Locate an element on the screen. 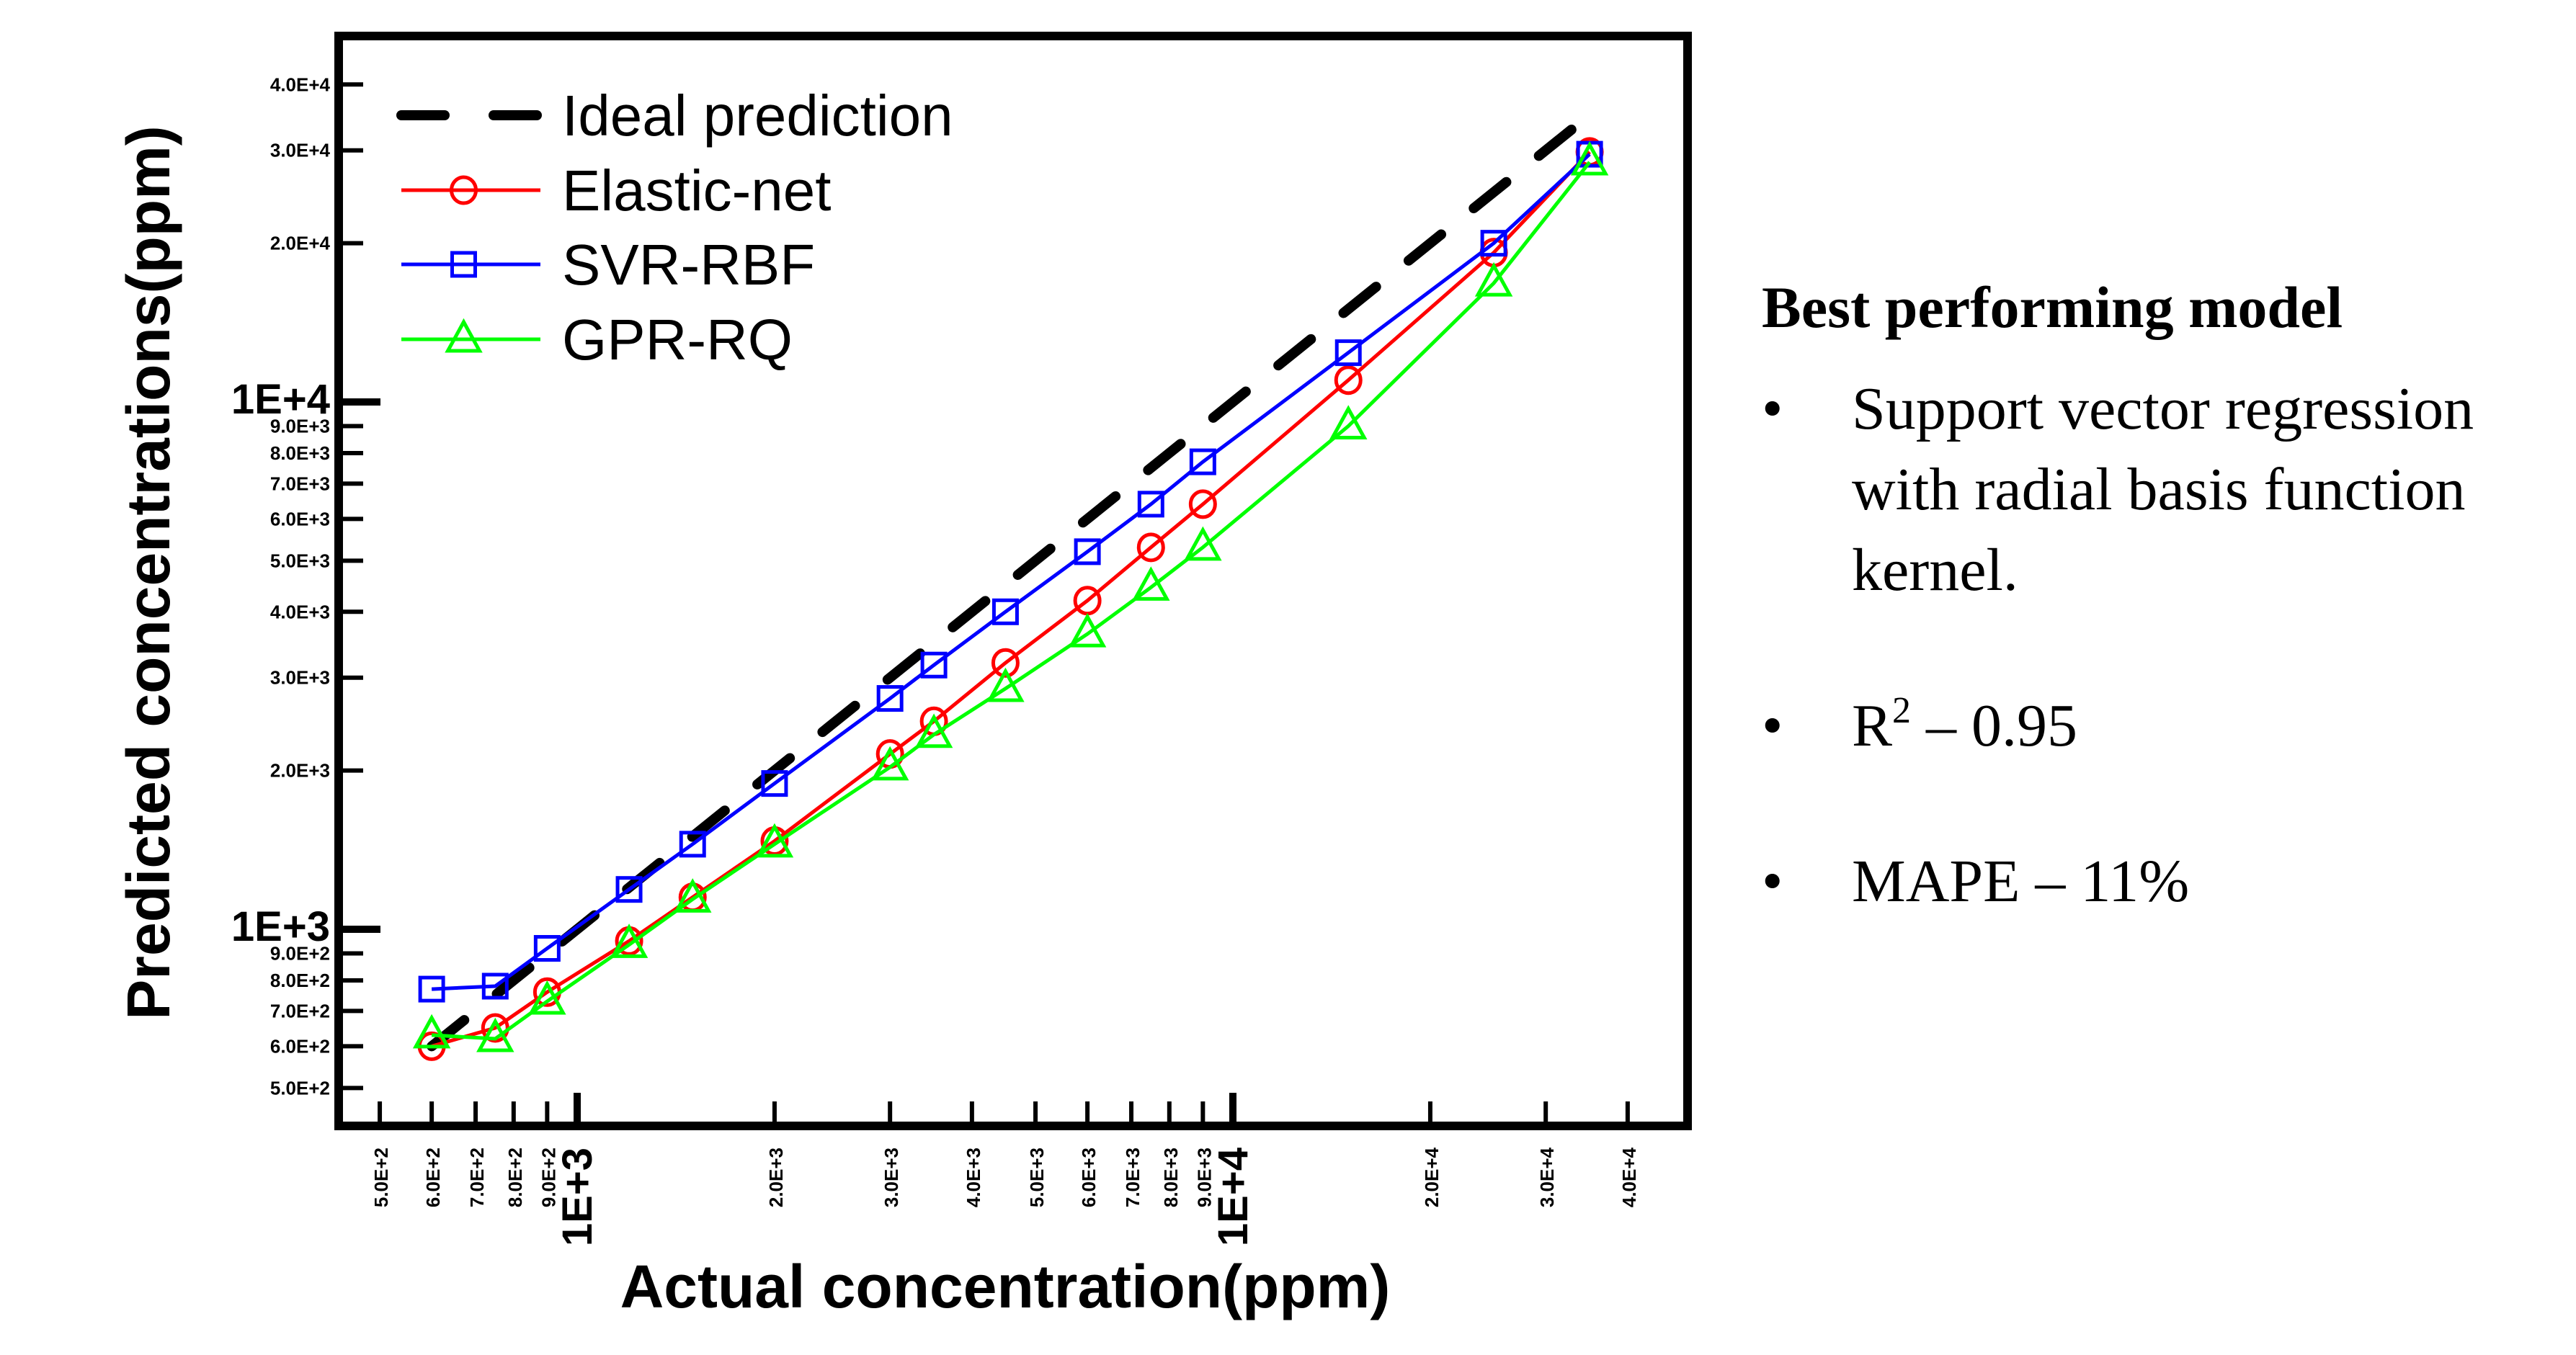 The width and height of the screenshot is (2576, 1355). x-tick-label: 8.0E+3 is located at coordinates (1171, 1178).